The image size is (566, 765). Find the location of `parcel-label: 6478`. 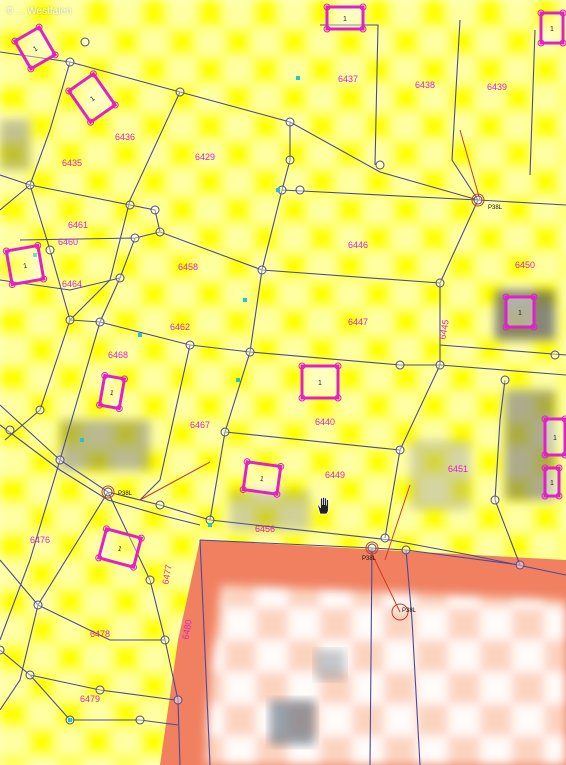

parcel-label: 6478 is located at coordinates (100, 634).